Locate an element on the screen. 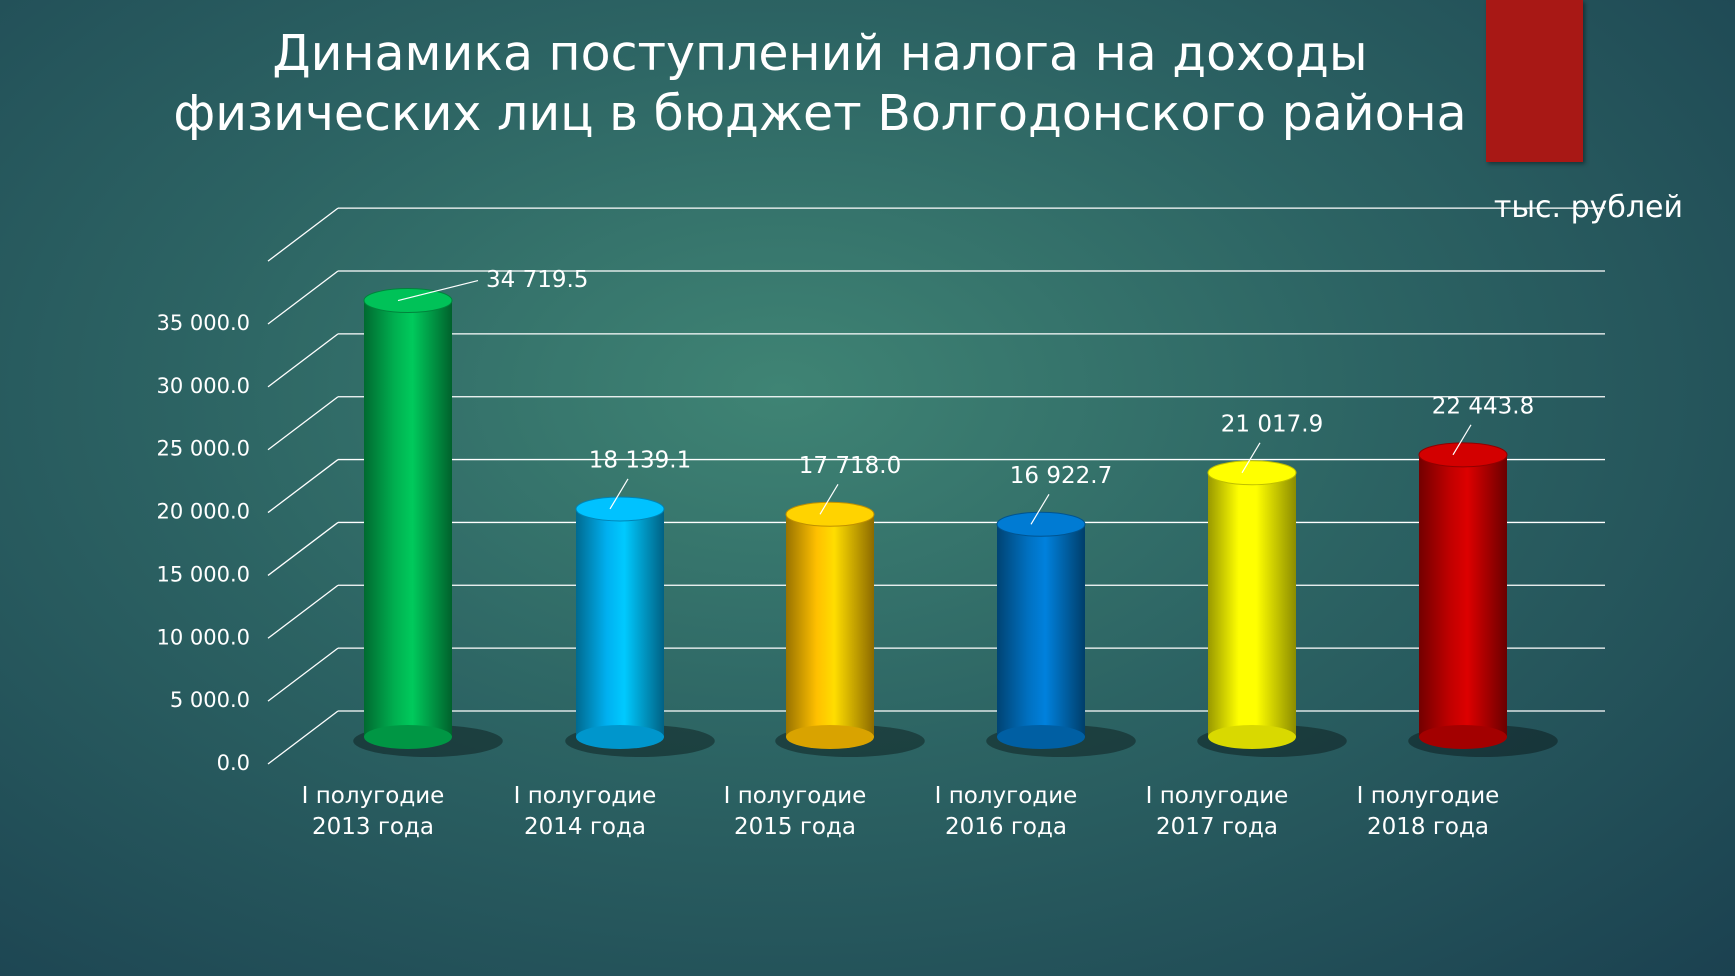 Image resolution: width=1735 pixels, height=976 pixels. data-label: 34 719.5 is located at coordinates (537, 280).